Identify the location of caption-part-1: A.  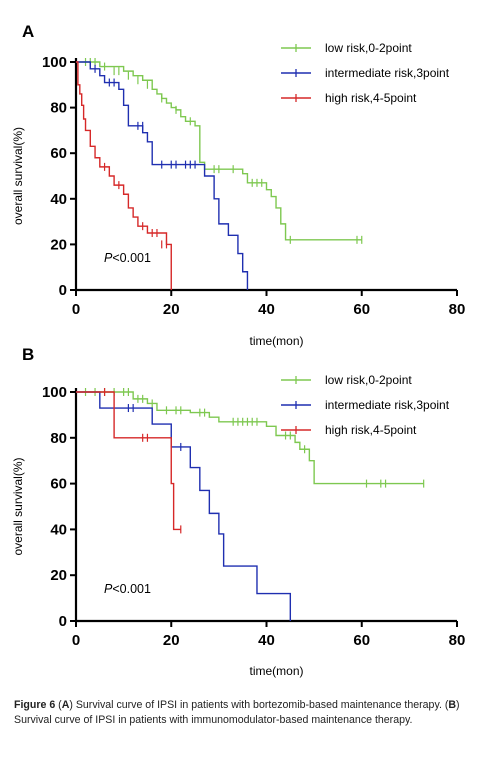
(65, 705).